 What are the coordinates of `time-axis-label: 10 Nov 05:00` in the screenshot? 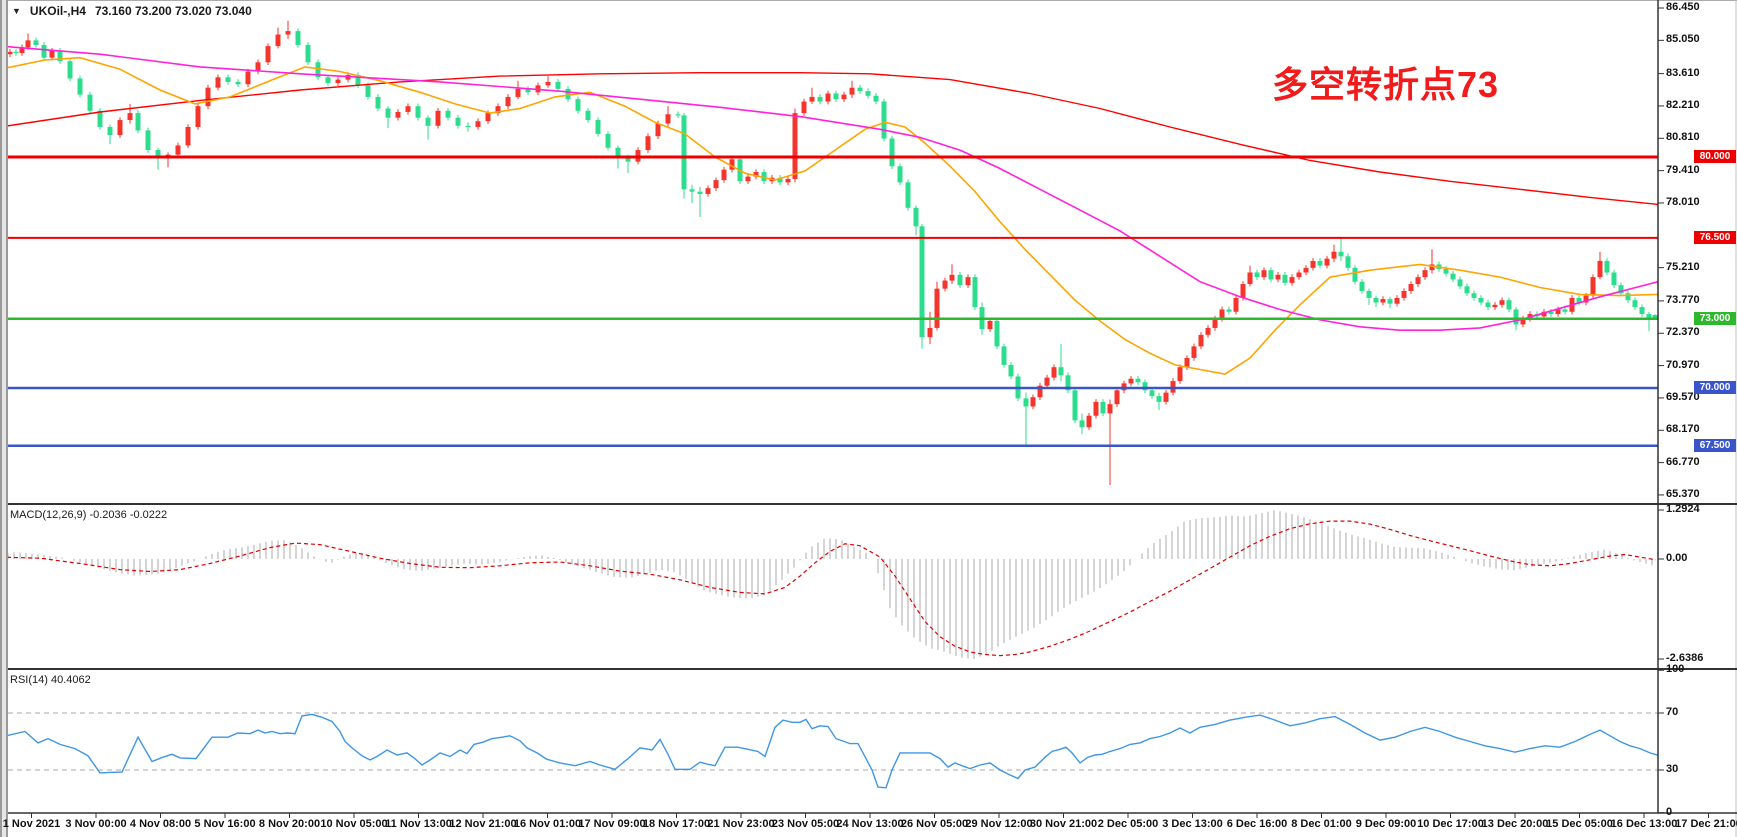 It's located at (354, 824).